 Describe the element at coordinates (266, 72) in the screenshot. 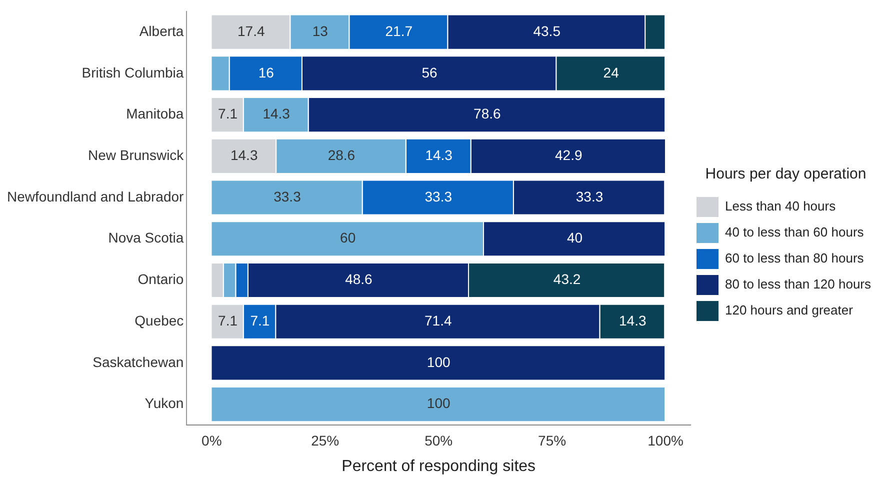

I see `data-label: 16` at that location.